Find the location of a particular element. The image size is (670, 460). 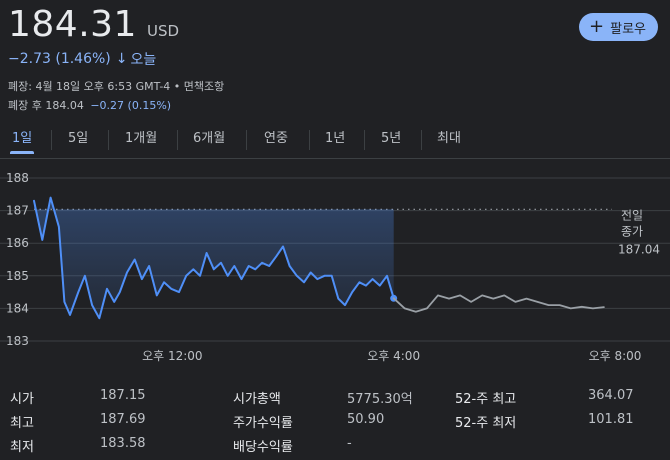

stat-value-low: 183.58 is located at coordinates (123, 443).